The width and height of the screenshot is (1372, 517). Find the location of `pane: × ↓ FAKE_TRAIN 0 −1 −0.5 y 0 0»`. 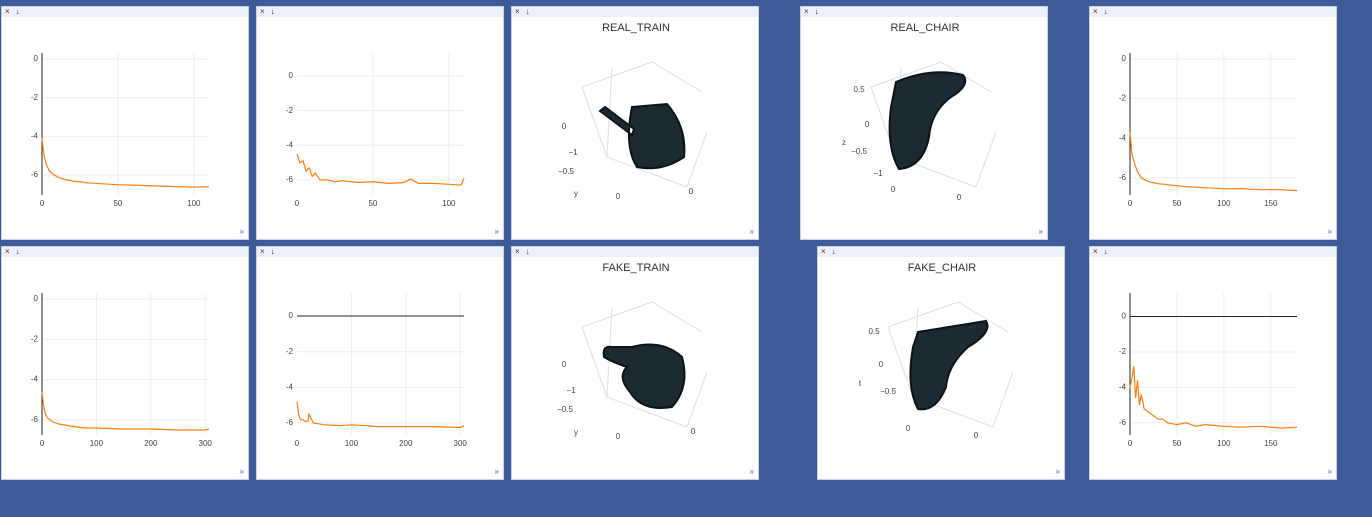

pane: × ↓ FAKE_TRAIN 0 −1 −0.5 y 0 0» is located at coordinates (635, 363).